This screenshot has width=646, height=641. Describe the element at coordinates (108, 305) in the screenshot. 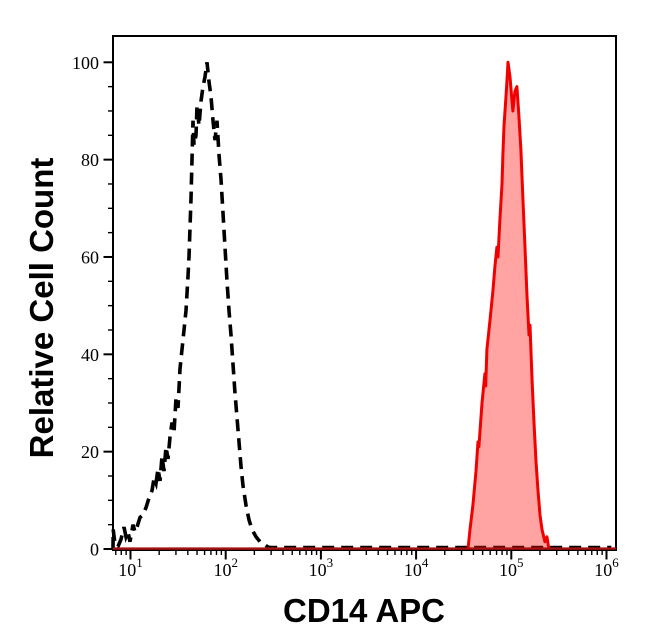

I see `y-axis-ticks` at that location.